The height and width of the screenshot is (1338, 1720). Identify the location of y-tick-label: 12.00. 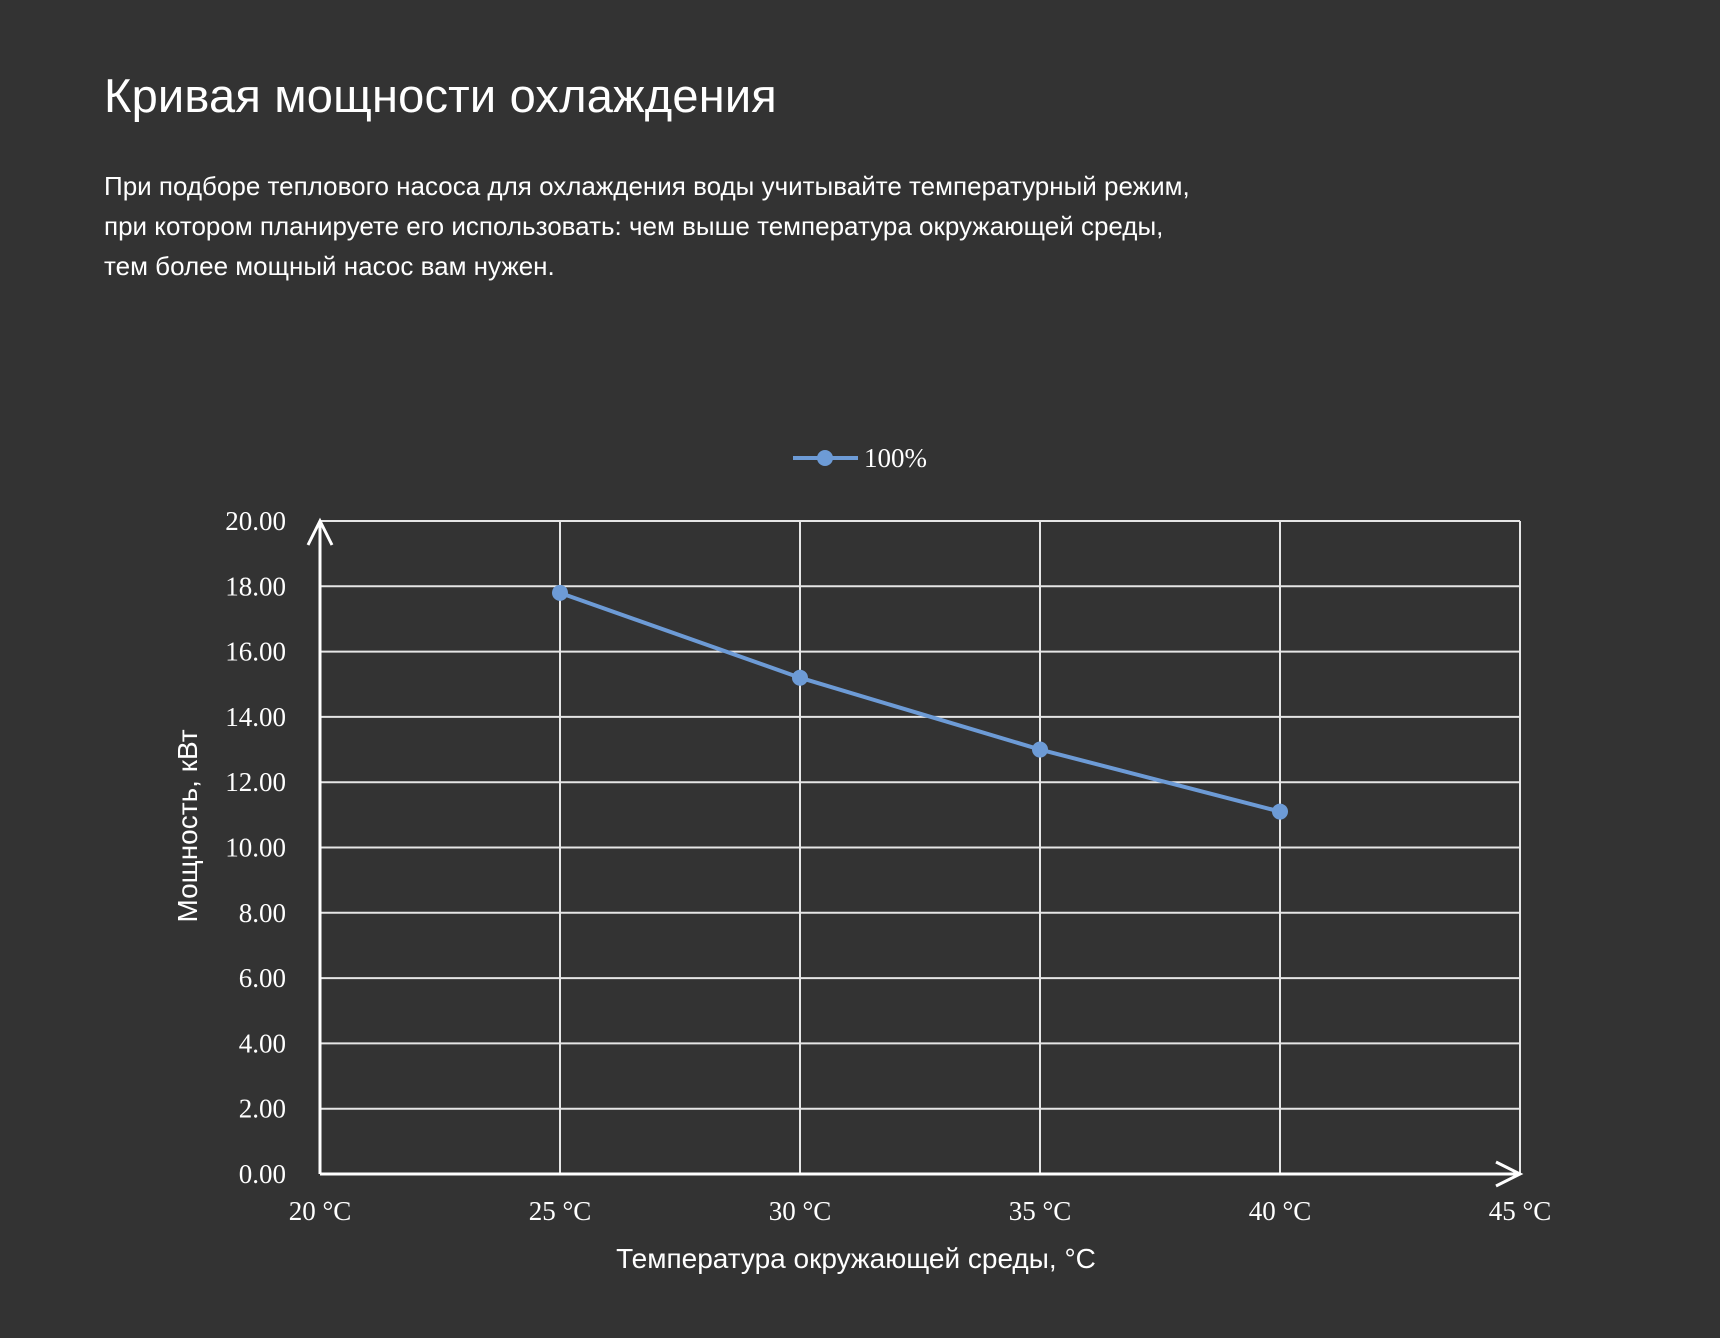
(255, 782).